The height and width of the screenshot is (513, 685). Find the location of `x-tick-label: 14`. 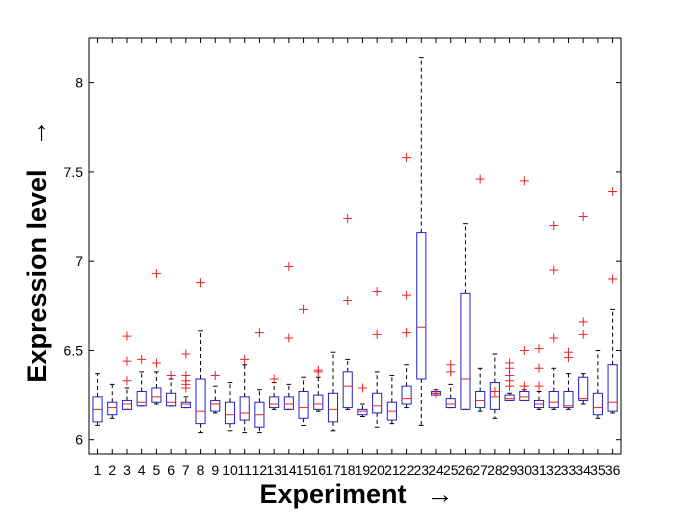

x-tick-label: 14 is located at coordinates (289, 470).